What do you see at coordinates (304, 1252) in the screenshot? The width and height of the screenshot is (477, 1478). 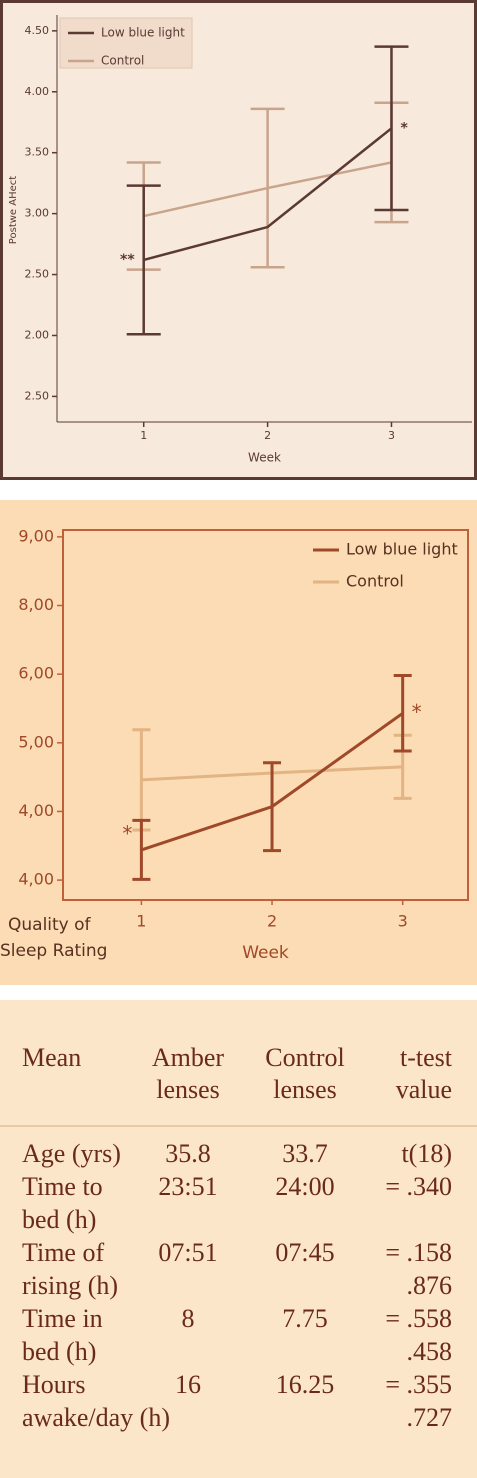 I see `table-cell: 07:45` at bounding box center [304, 1252].